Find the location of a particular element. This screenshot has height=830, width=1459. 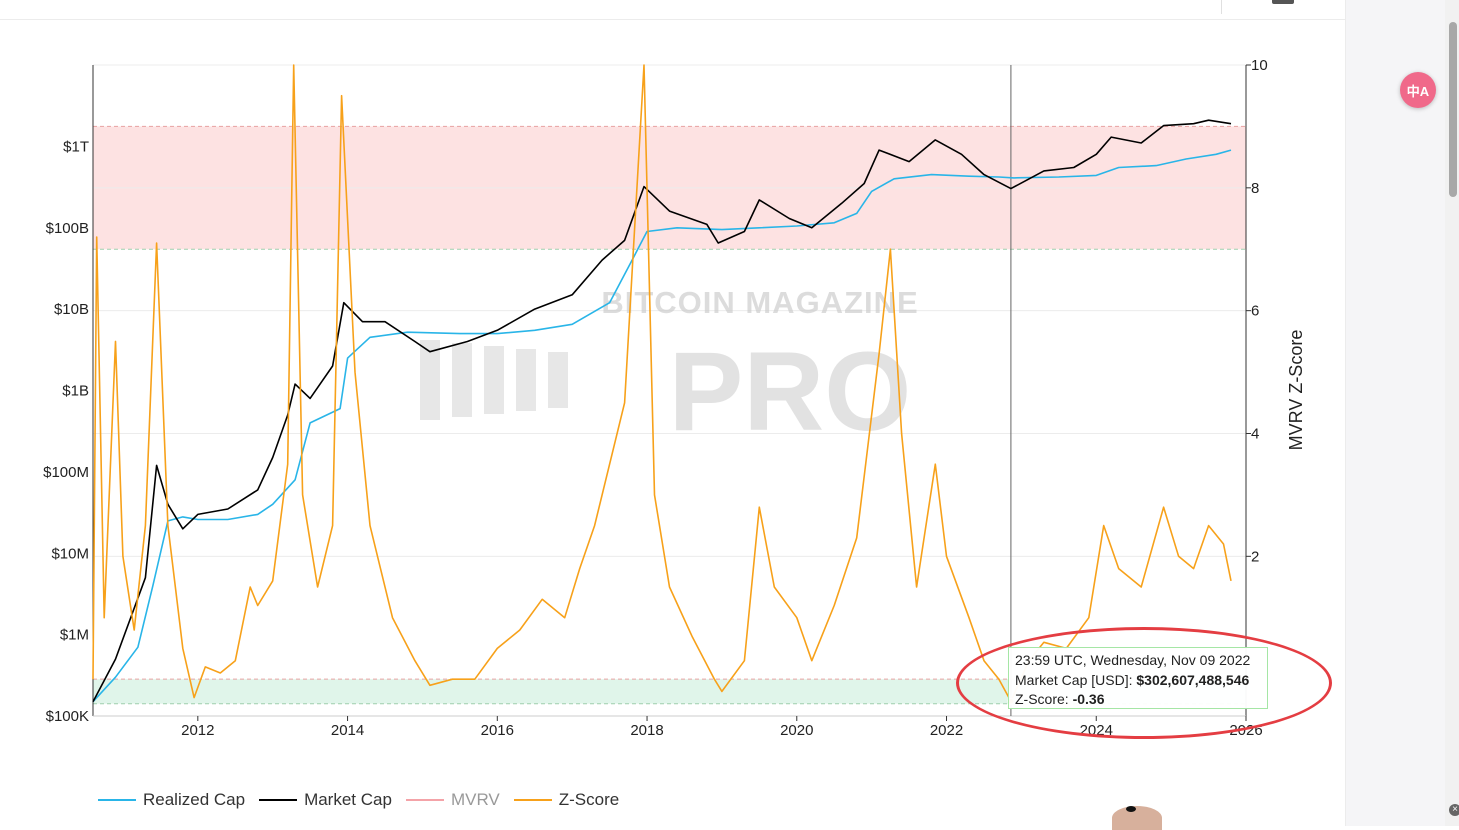

y-right-tick-label: 4 is located at coordinates (1255, 433).